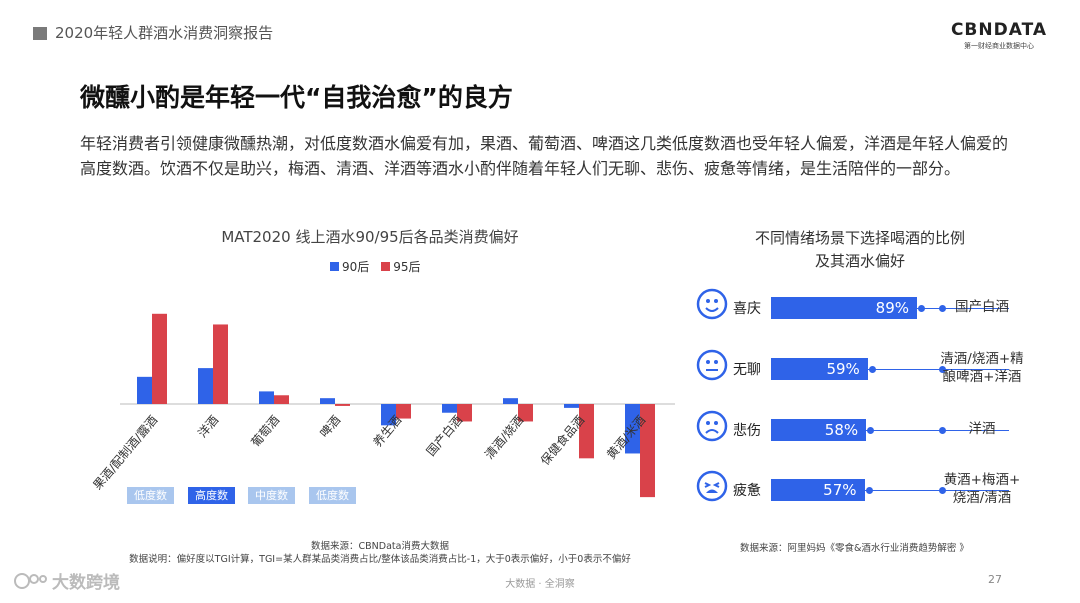 This screenshot has width=1080, height=603. Describe the element at coordinates (444, 435) in the screenshot. I see `category-label-5: 国产白酒` at that location.